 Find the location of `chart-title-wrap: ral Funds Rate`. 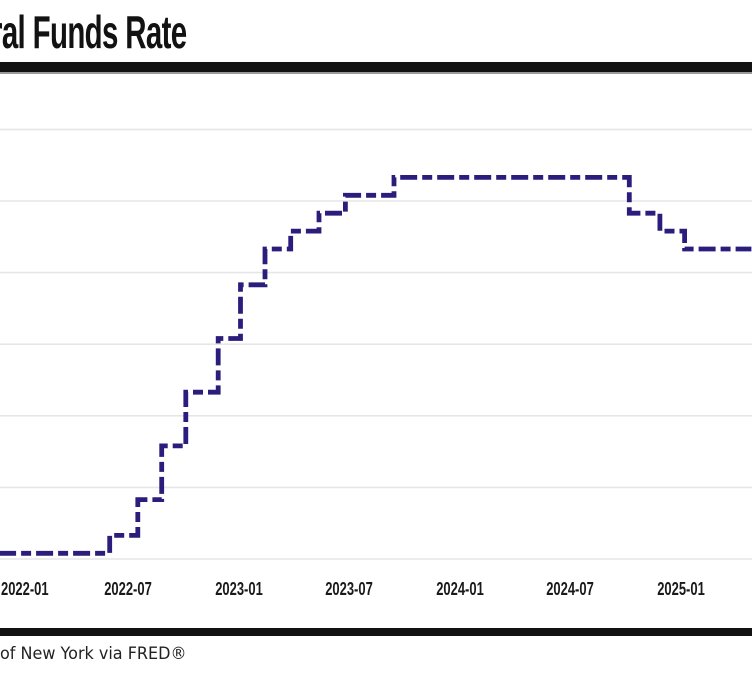

chart-title-wrap: ral Funds Rate is located at coordinates (376, 30).